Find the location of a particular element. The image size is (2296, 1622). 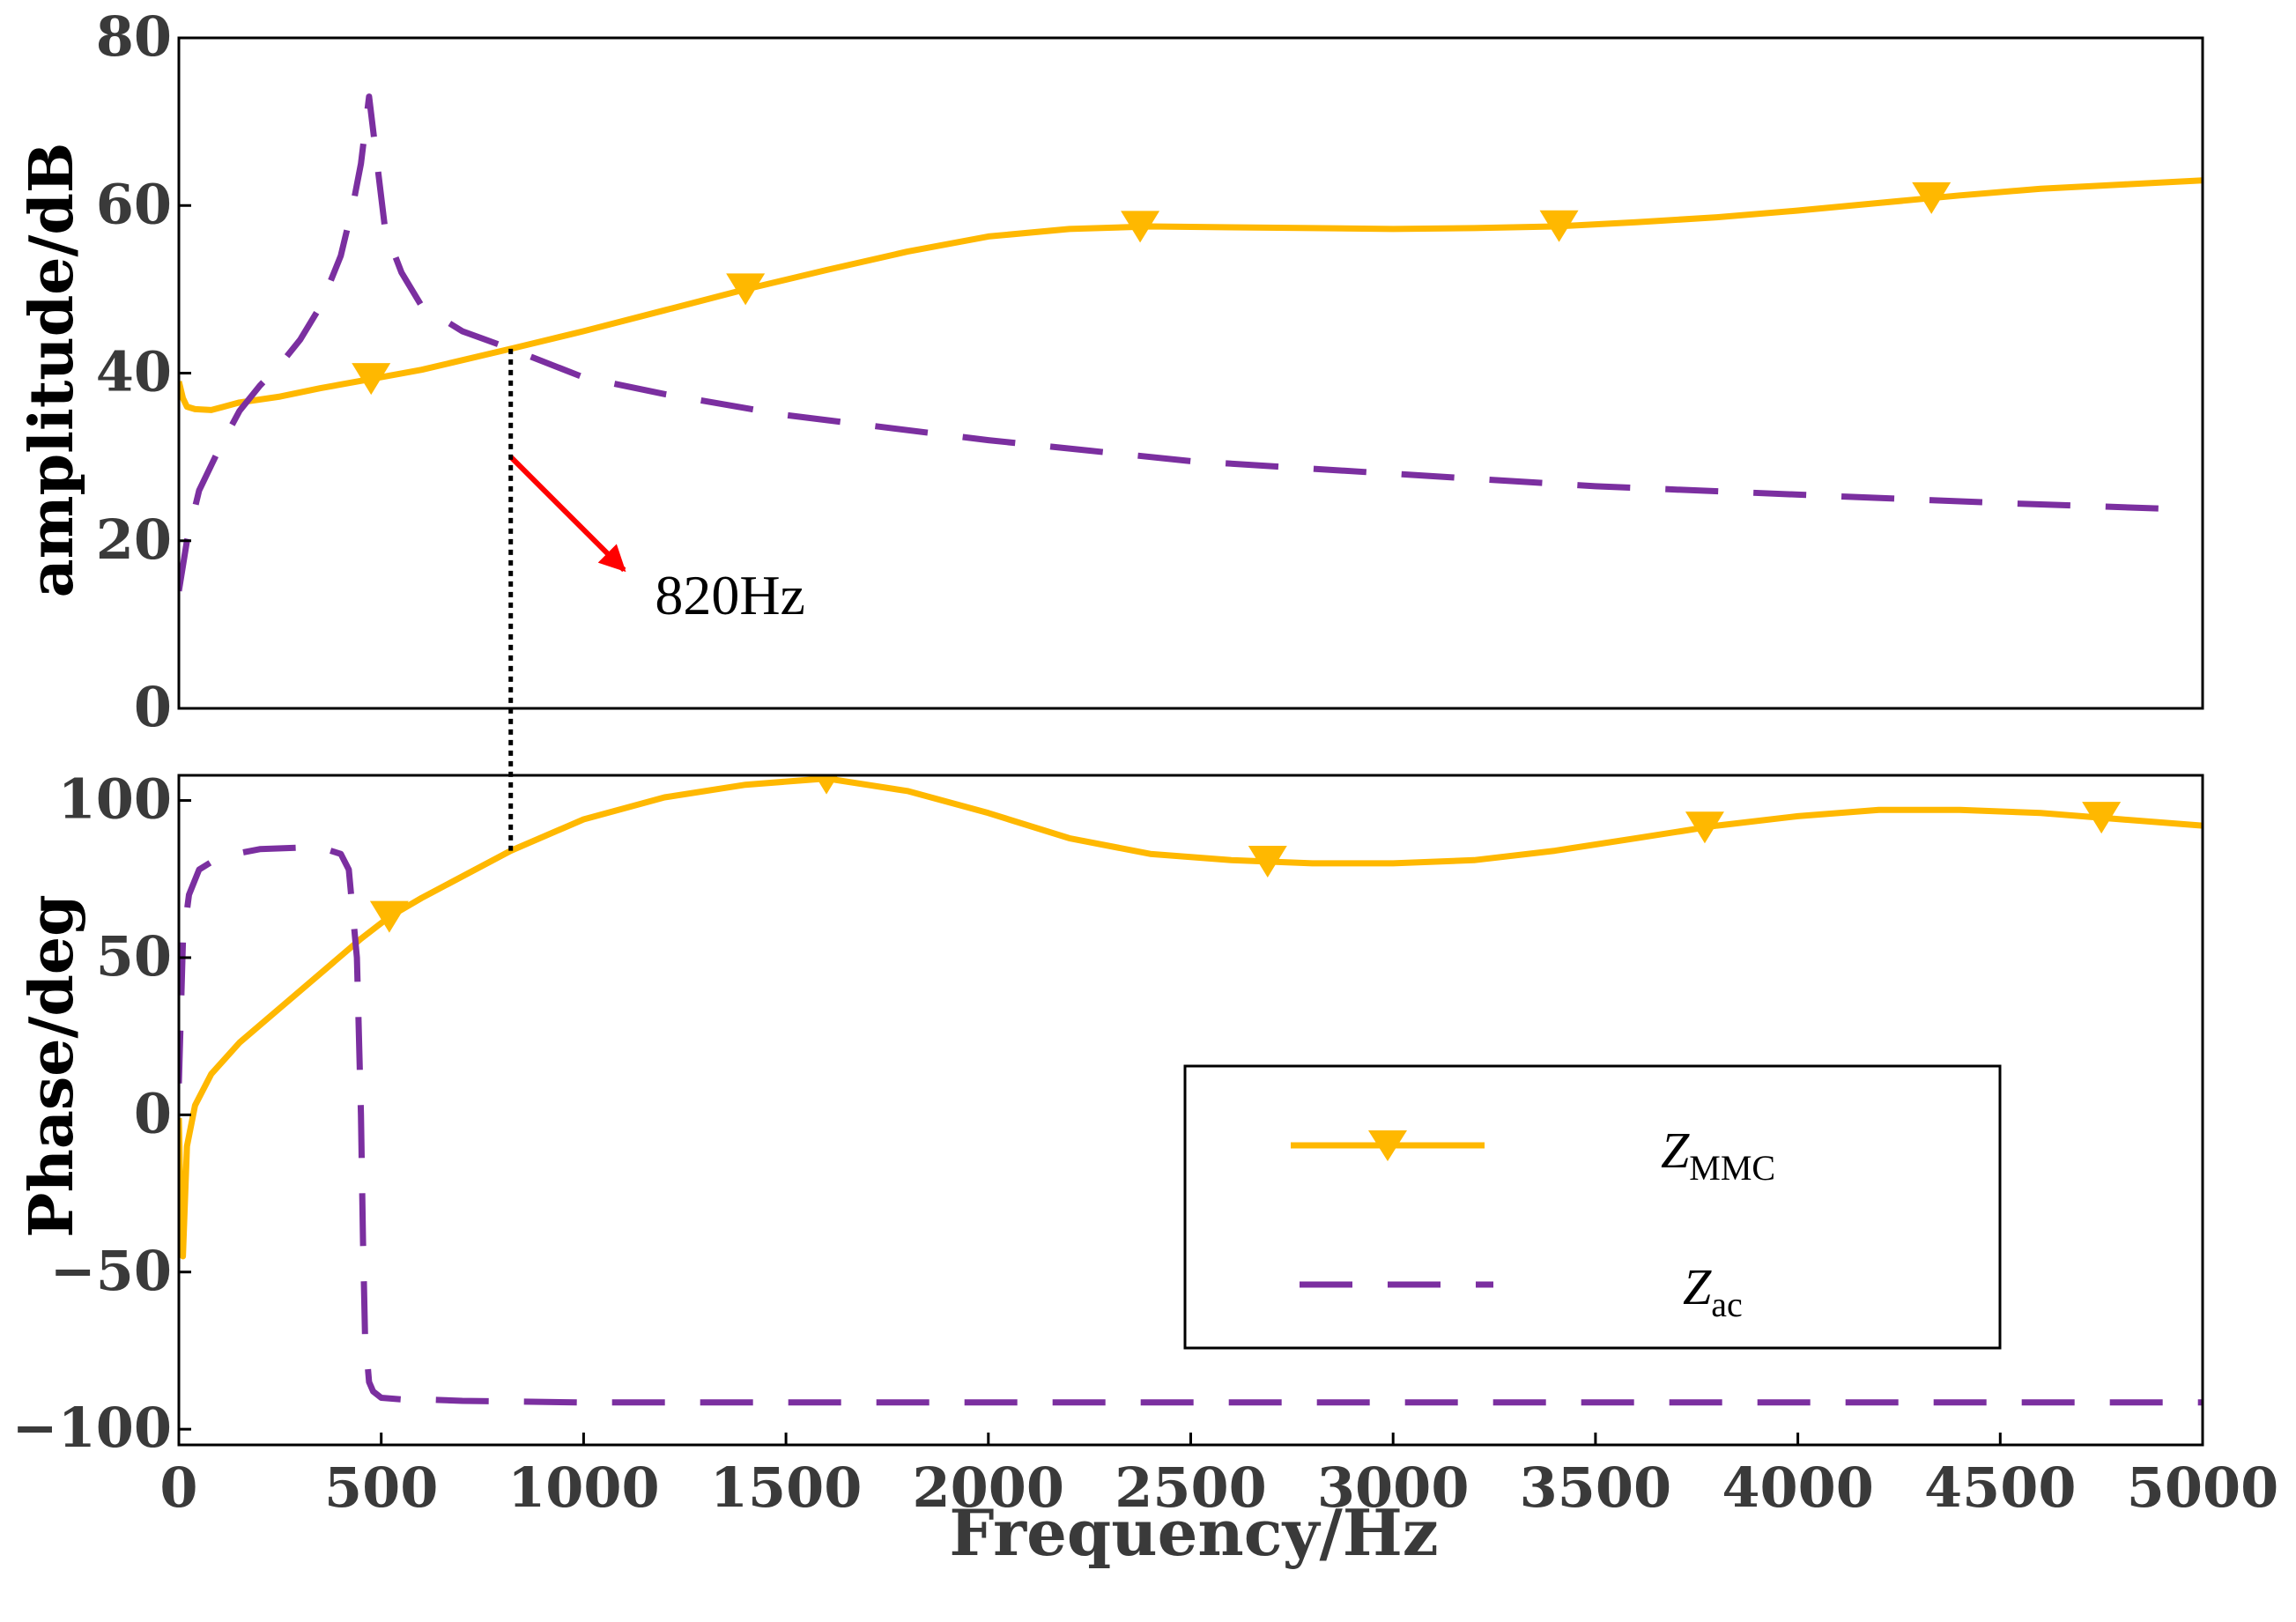

ytick-label: 100 is located at coordinates (115, 799).